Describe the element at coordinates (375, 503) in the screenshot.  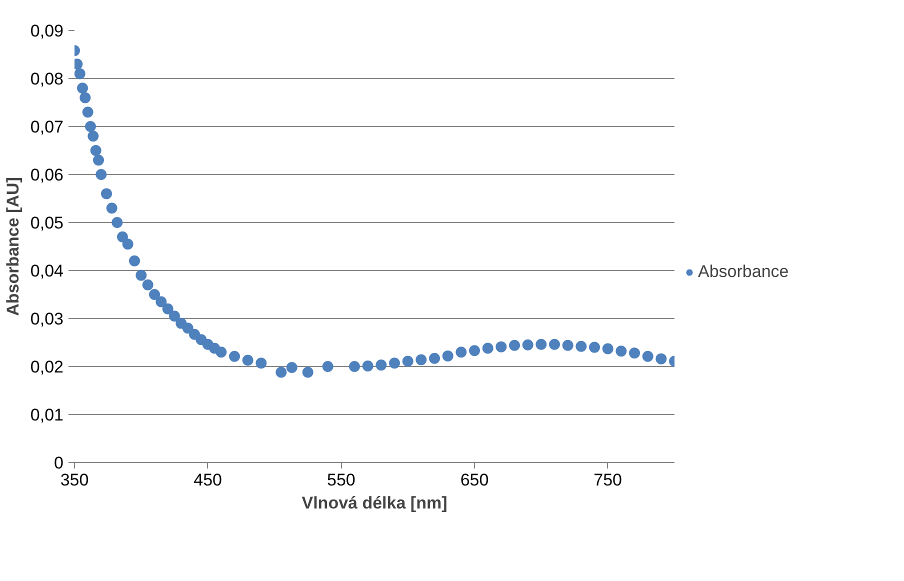
I see `x-axis-title: Vlnová délka [nm]` at that location.